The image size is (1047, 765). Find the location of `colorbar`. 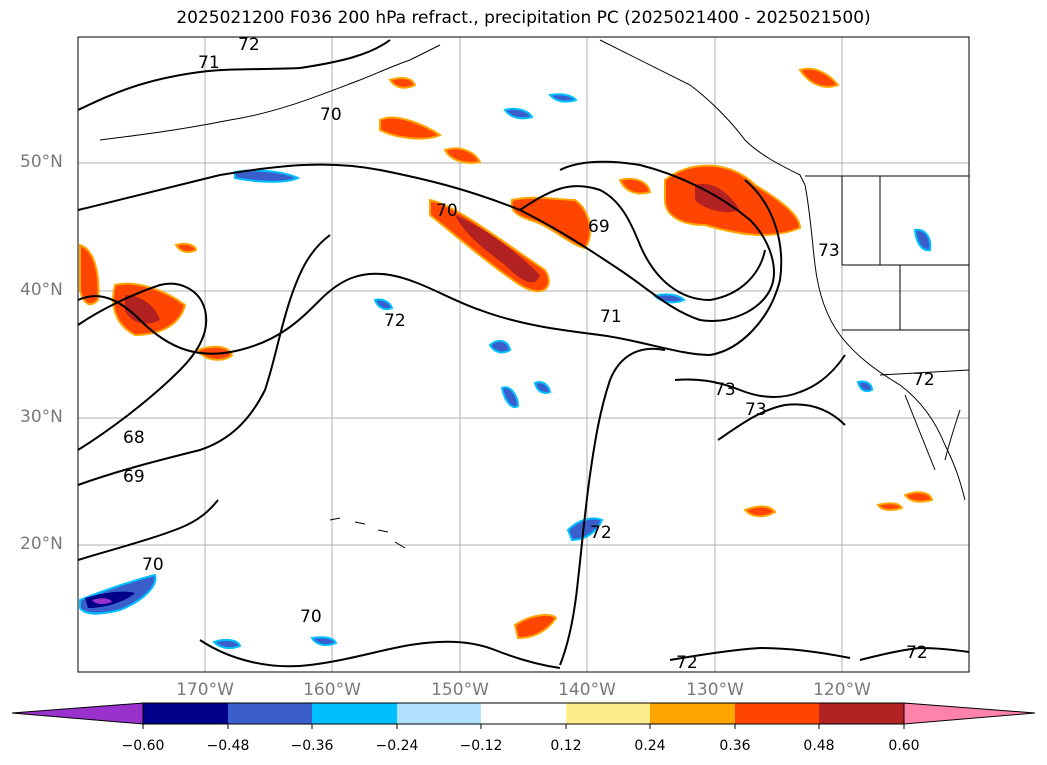

colorbar is located at coordinates (523, 715).